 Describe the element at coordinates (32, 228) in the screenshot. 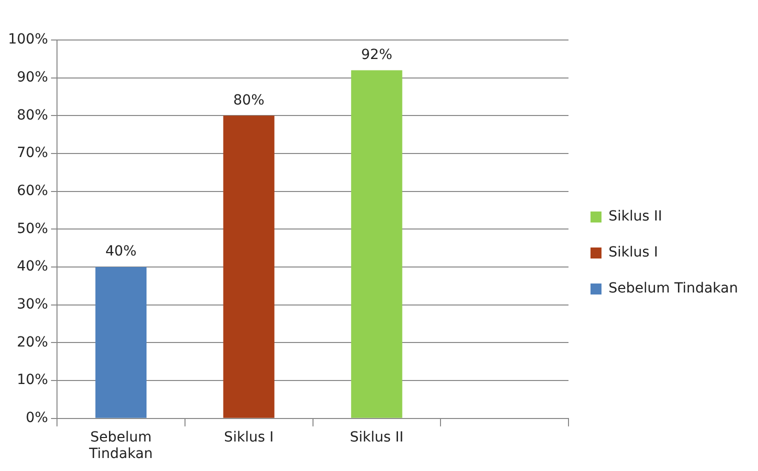

I see `y-tick-label: 50%` at that location.